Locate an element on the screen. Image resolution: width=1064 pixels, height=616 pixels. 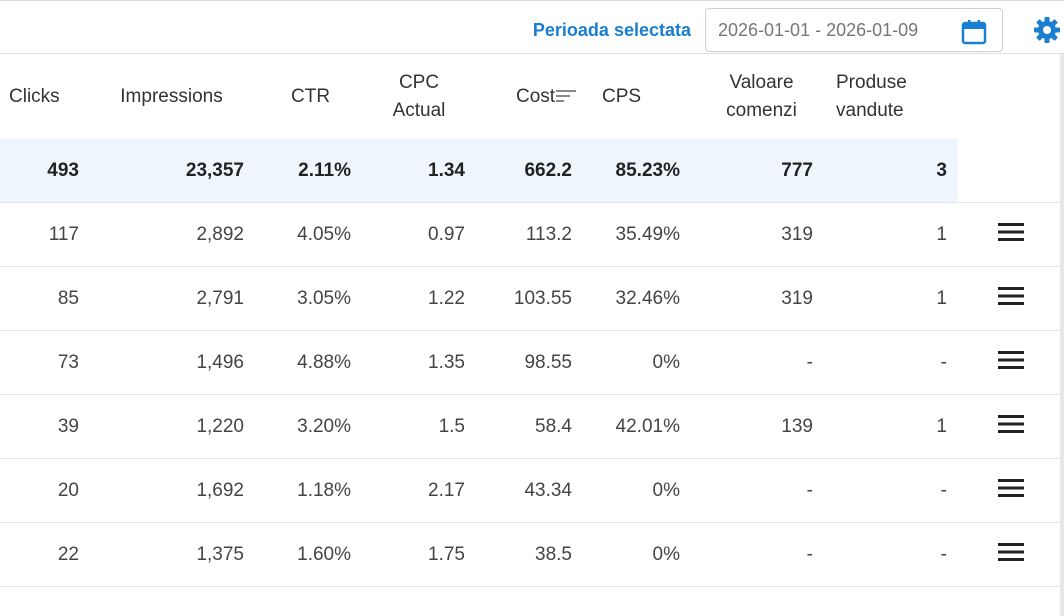
cell-clicks: 39 is located at coordinates (42, 426).